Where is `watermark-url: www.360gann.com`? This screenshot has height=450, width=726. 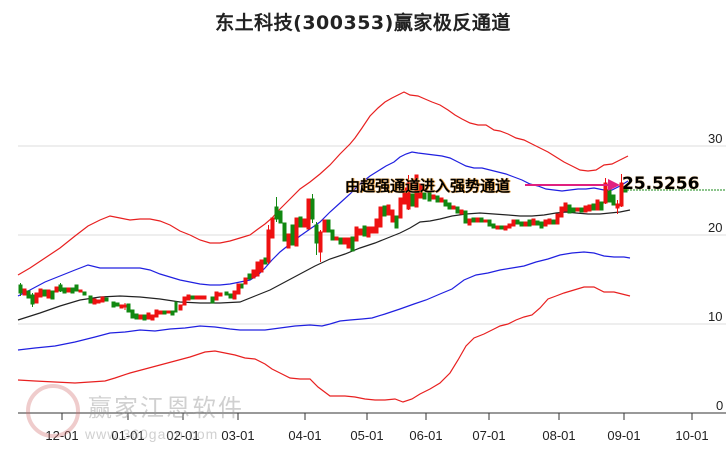
watermark-url: www.360gann.com is located at coordinates (152, 434).